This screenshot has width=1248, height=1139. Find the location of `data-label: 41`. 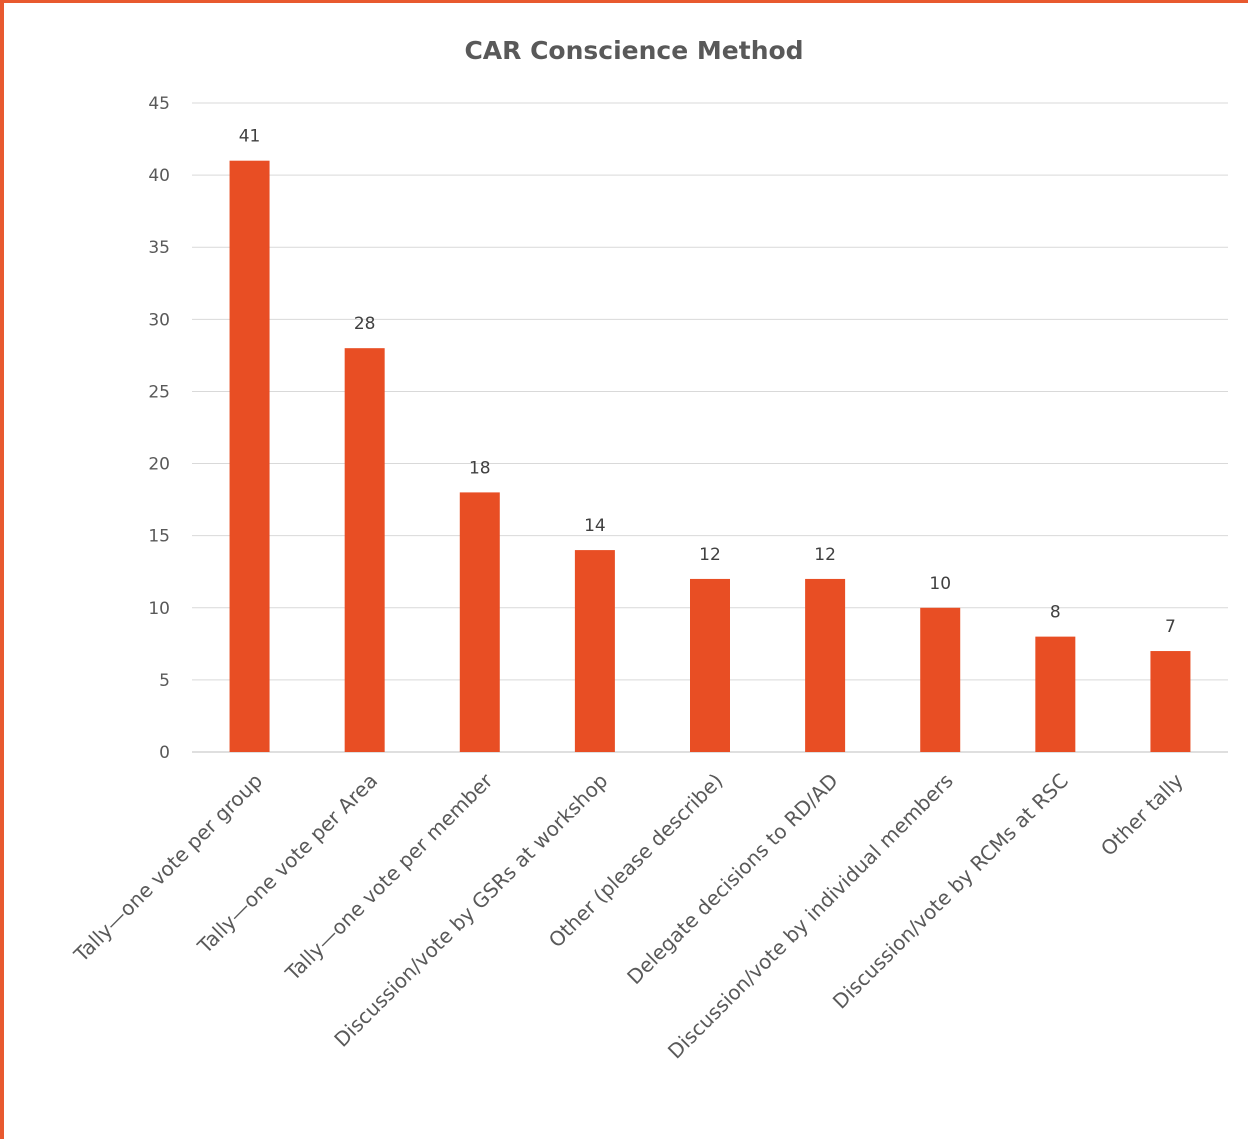

data-label: 41 is located at coordinates (250, 137).